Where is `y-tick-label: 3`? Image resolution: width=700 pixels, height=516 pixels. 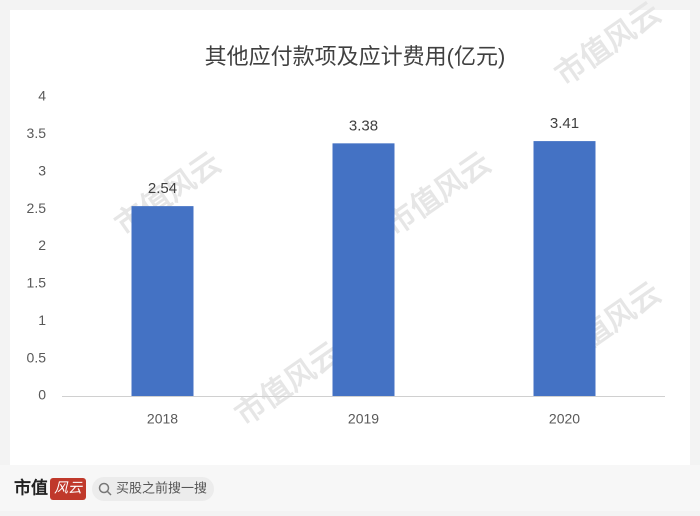
y-tick-label: 3 is located at coordinates (42, 170).